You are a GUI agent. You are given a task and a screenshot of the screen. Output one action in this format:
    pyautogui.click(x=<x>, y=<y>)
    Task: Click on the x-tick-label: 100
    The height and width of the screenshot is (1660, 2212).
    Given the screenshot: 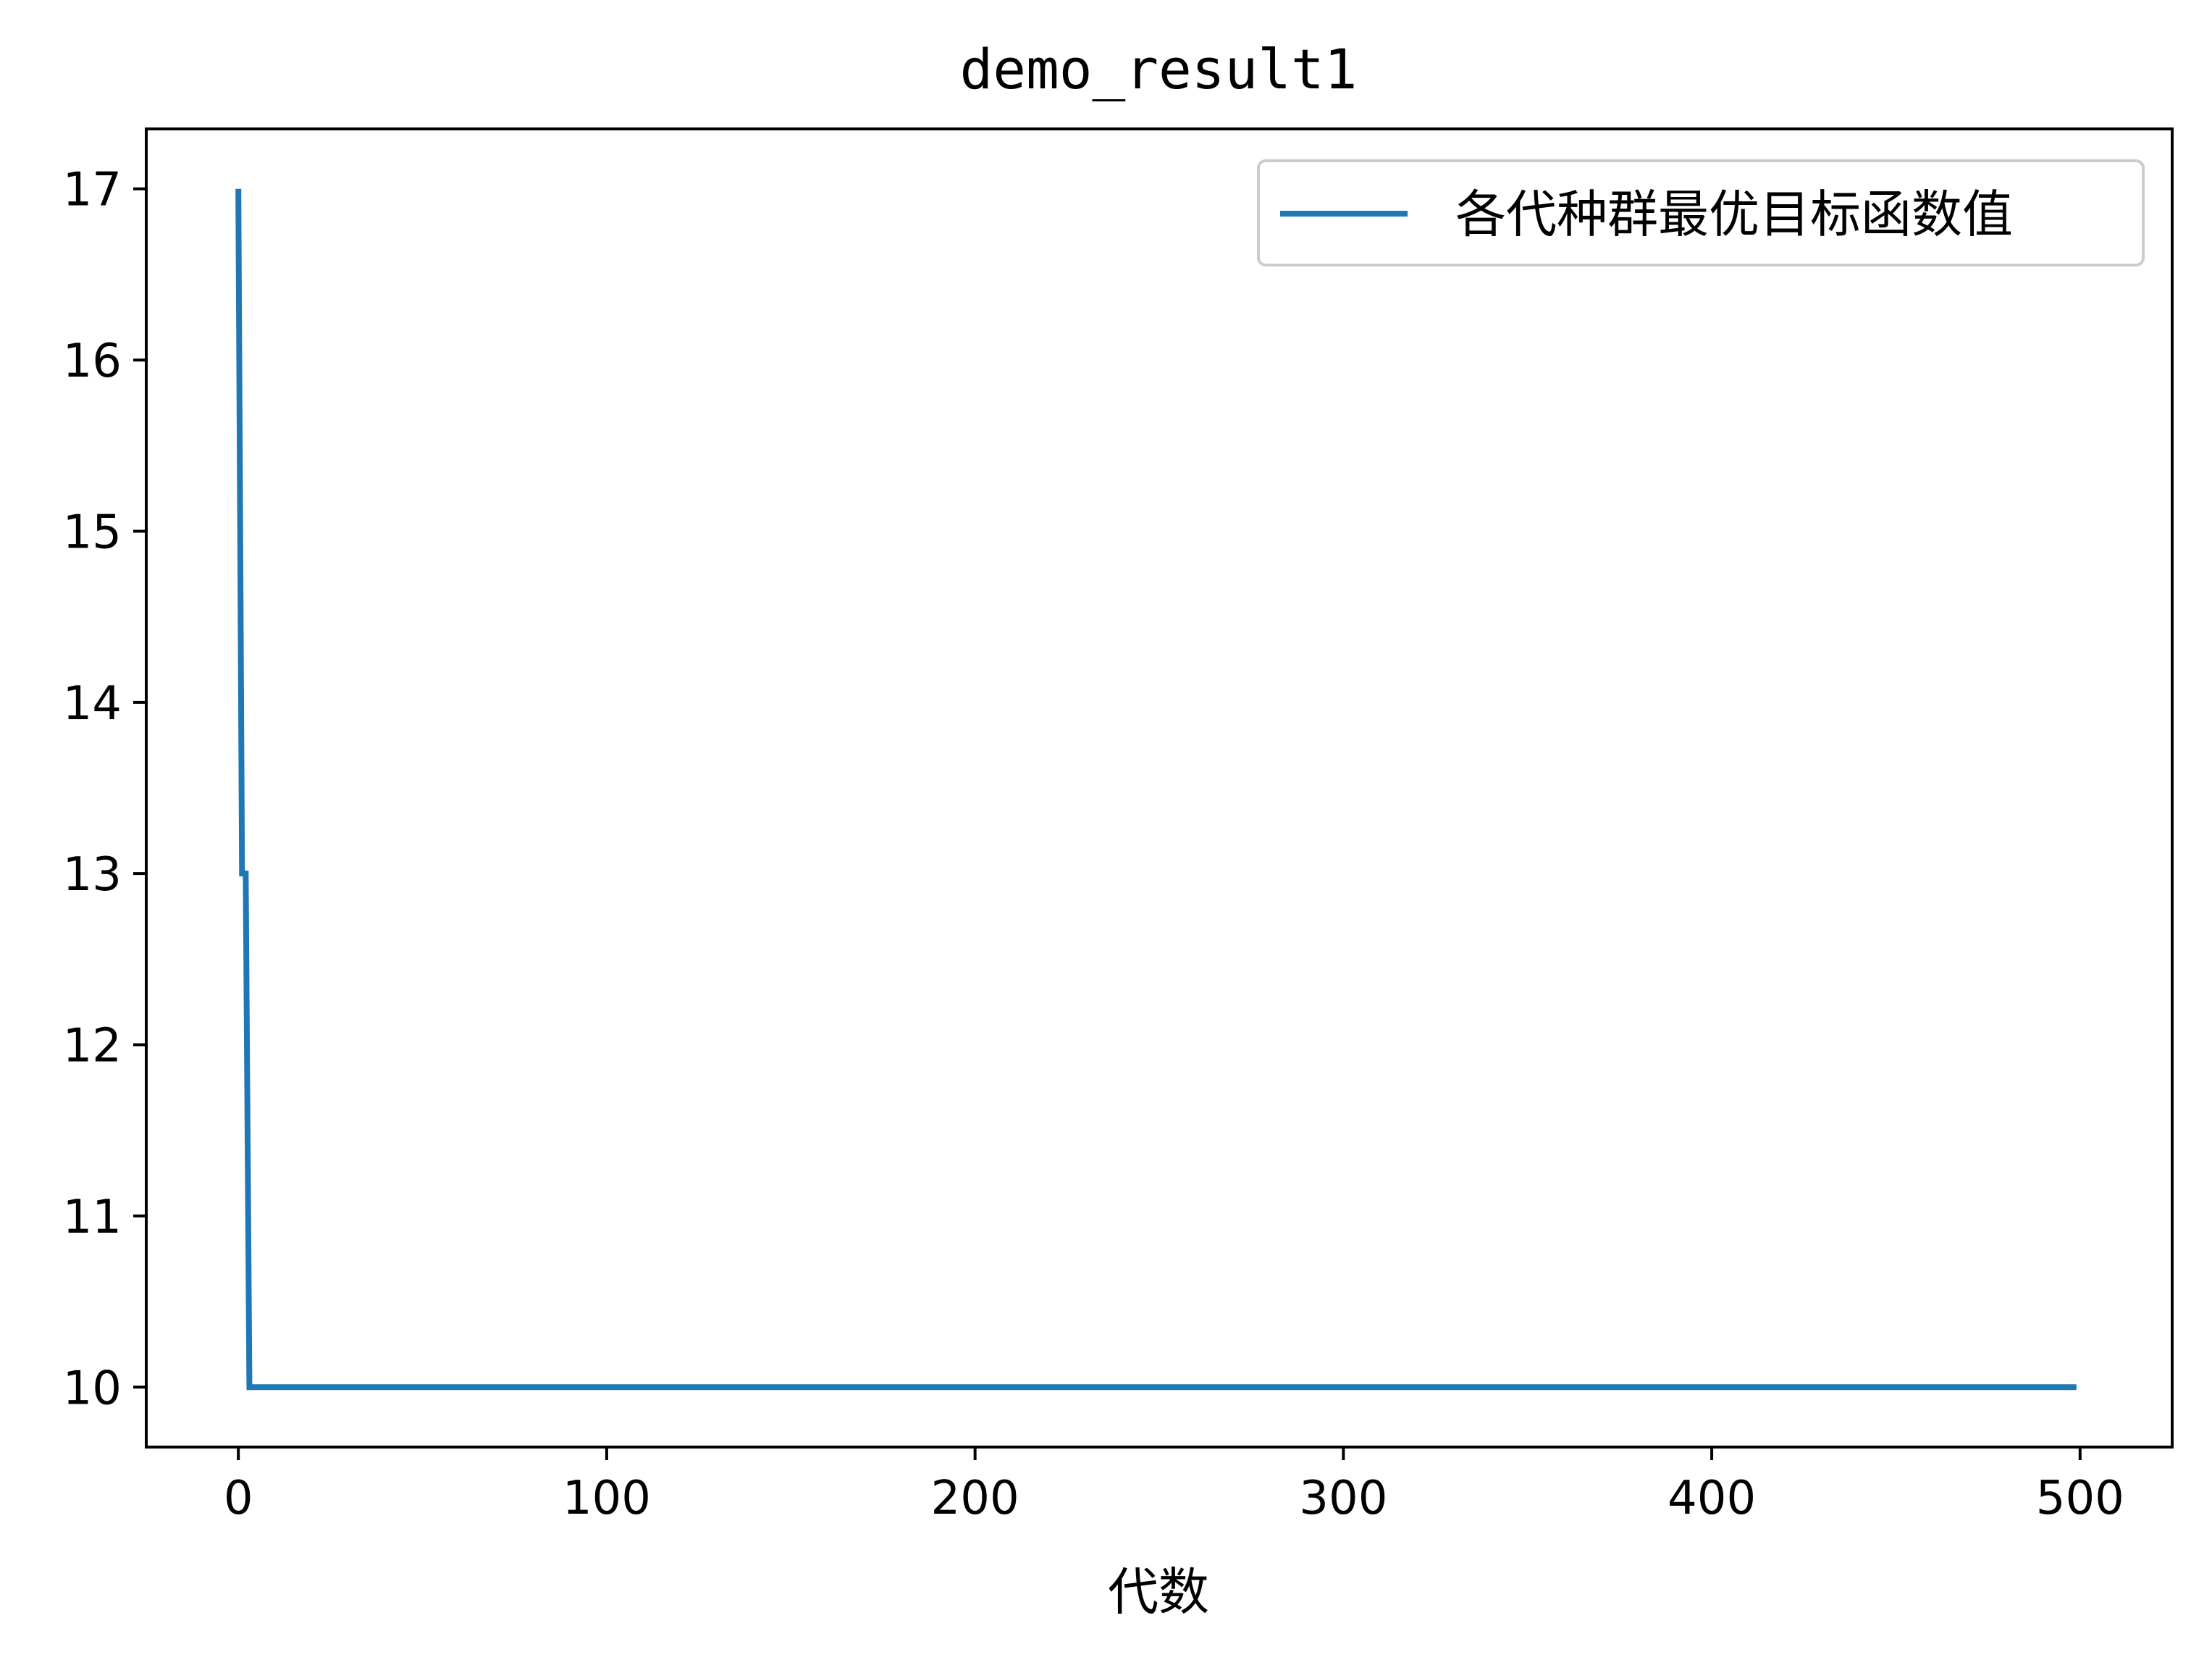 What is the action you would take?
    pyautogui.click(x=607, y=1498)
    